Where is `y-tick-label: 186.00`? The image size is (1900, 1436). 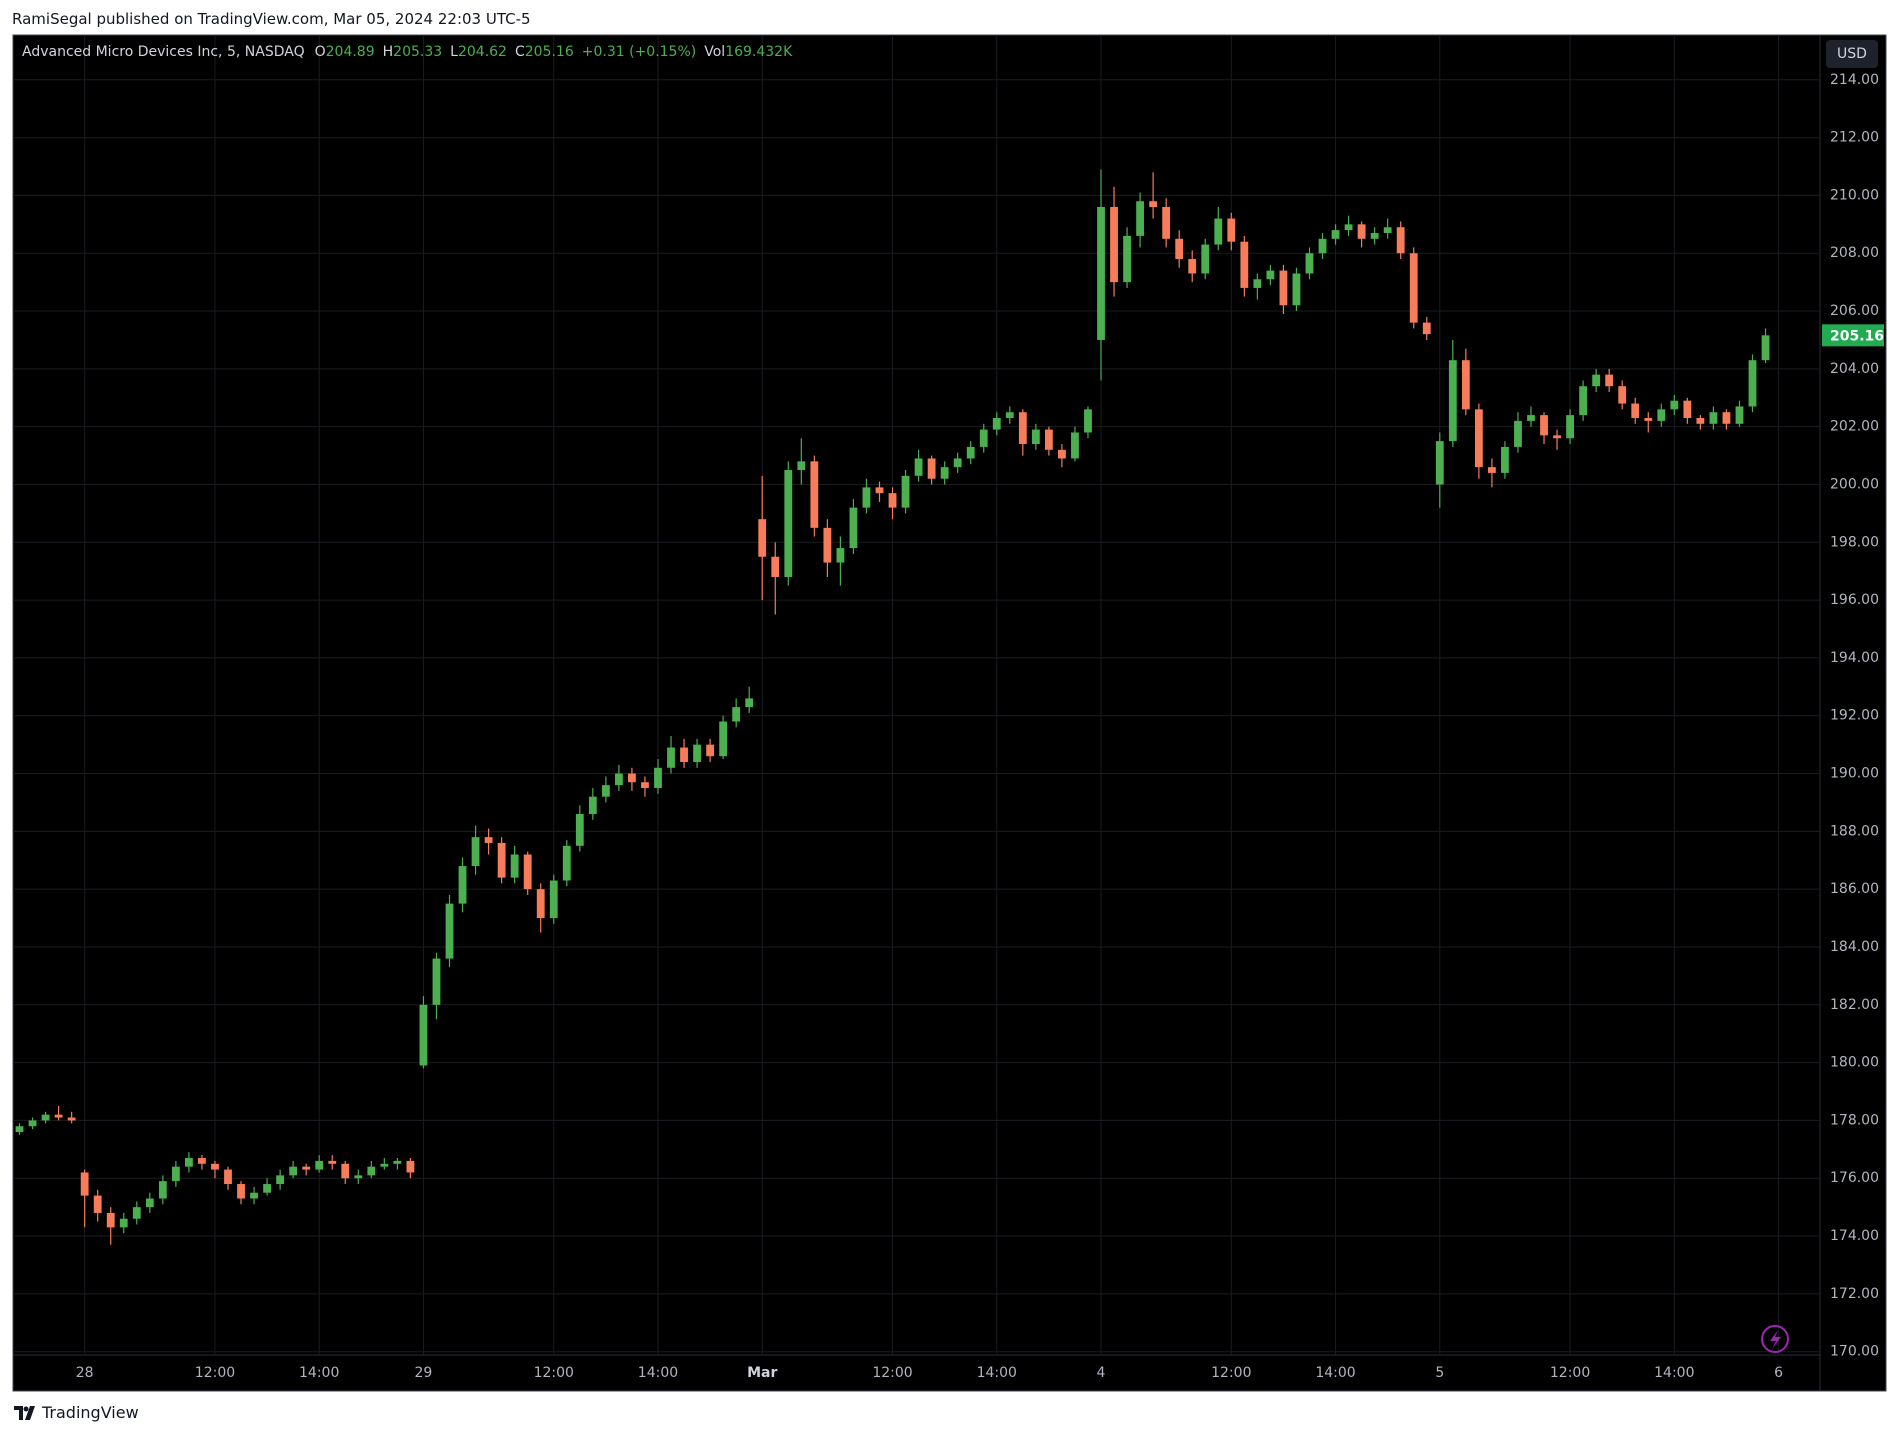
y-tick-label: 186.00 is located at coordinates (1854, 889).